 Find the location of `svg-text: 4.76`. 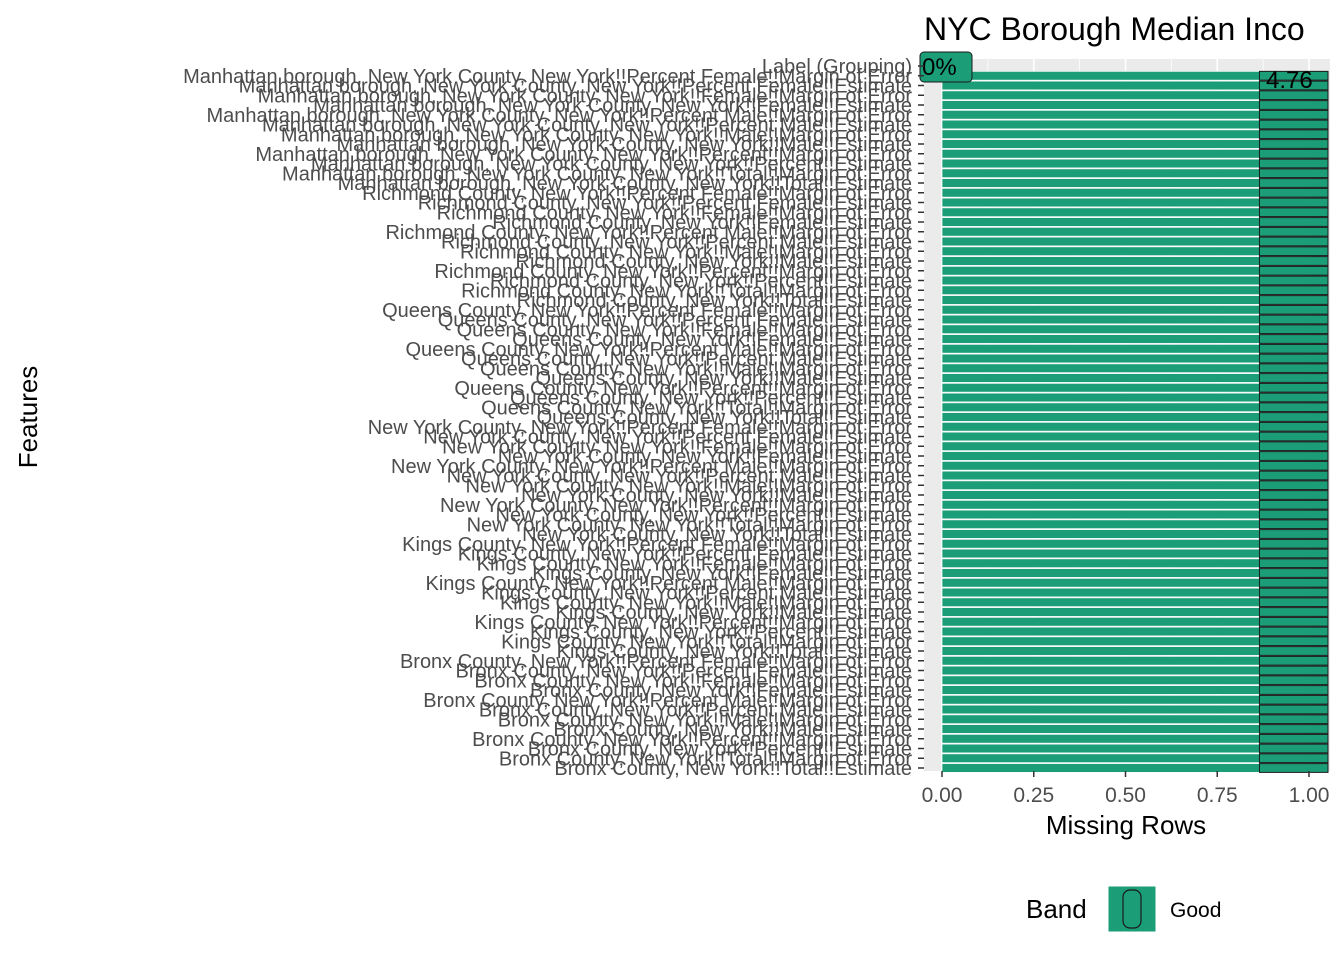

svg-text: 4.76 is located at coordinates (1289, 80).